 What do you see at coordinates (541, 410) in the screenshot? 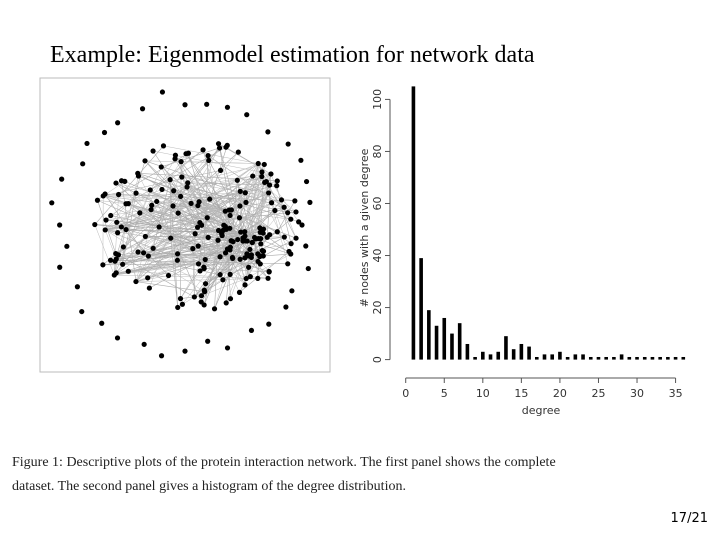
I see `x-axis-label: degree` at bounding box center [541, 410].